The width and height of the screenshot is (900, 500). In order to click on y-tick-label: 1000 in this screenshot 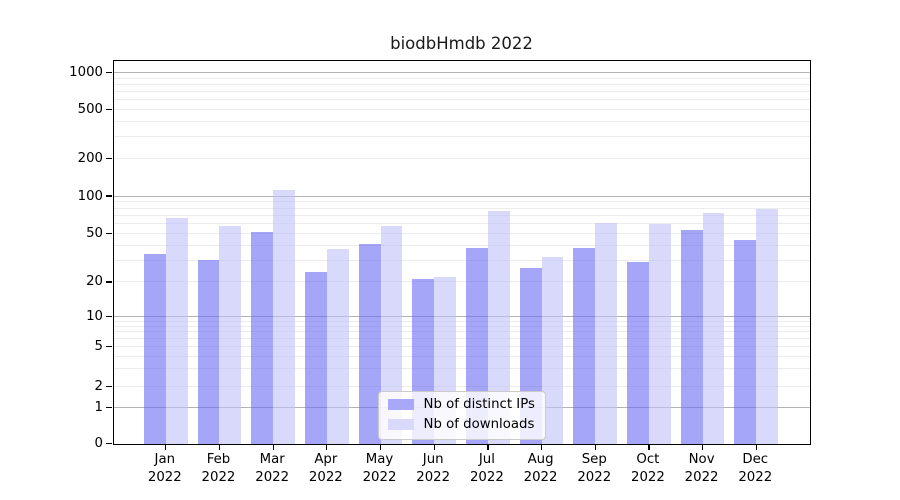, I will do `click(86, 73)`.